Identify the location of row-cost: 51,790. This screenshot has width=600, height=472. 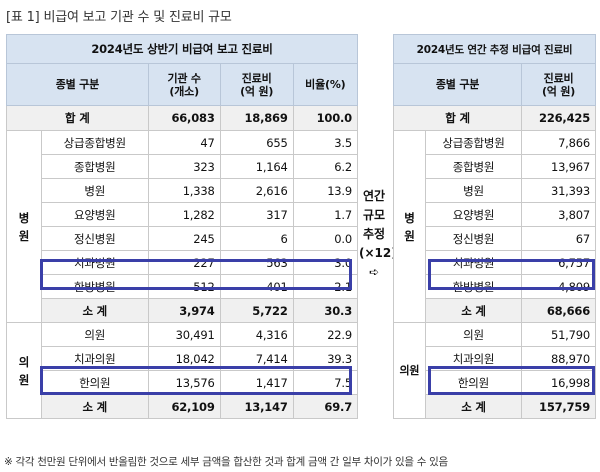
(558, 334).